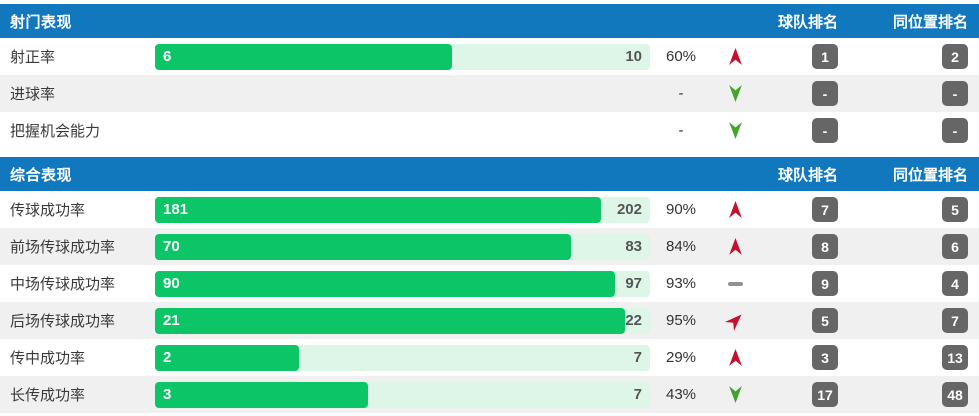  Describe the element at coordinates (629, 209) in the screenshot. I see `bar-max-value: 202` at that location.